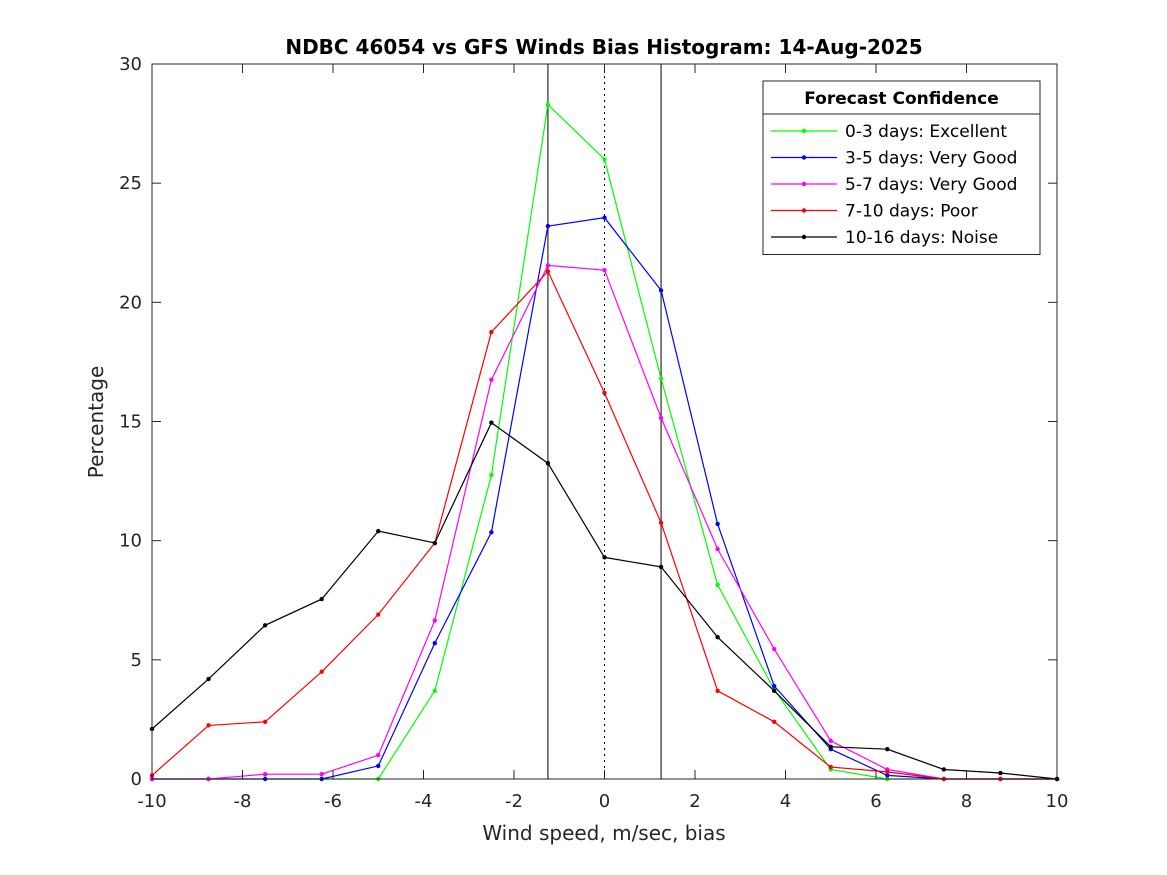 The image size is (1167, 875). I want to click on legend-title: Forecast Confidence, so click(901, 99).